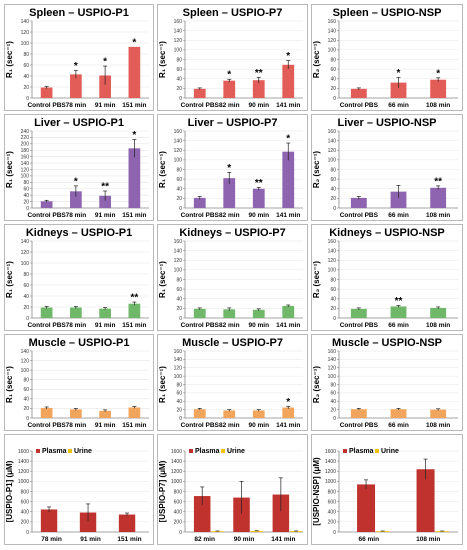 This screenshot has width=467, height=550. Describe the element at coordinates (387, 343) in the screenshot. I see `chart-title: Muscle – USPIO-NSP` at that location.